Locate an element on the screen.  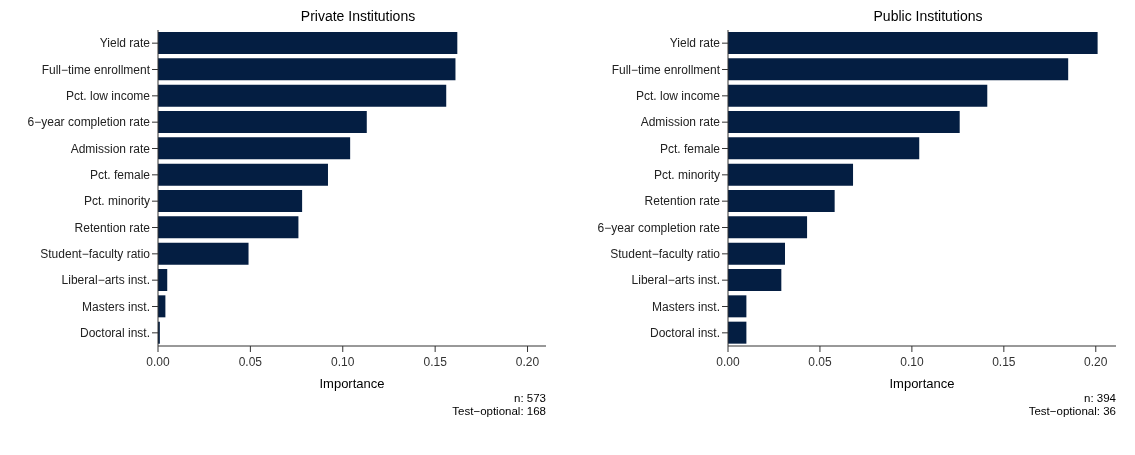
text: n: 573 is located at coordinates (529, 398).